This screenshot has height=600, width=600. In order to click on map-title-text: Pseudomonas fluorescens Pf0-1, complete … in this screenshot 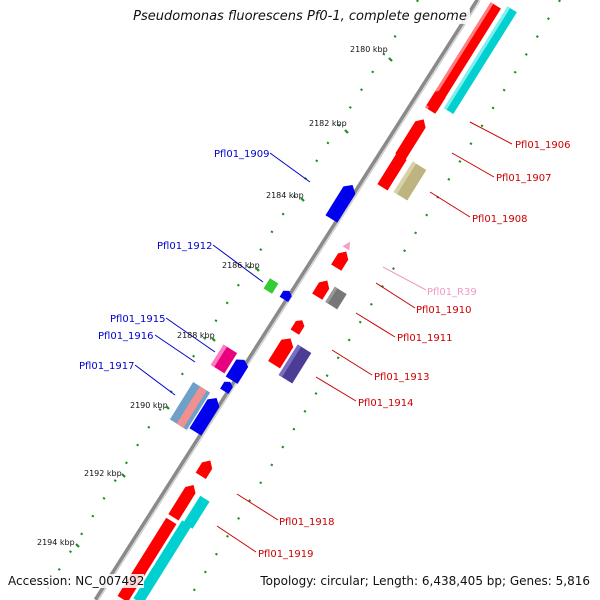, I will do `click(300, 16)`.